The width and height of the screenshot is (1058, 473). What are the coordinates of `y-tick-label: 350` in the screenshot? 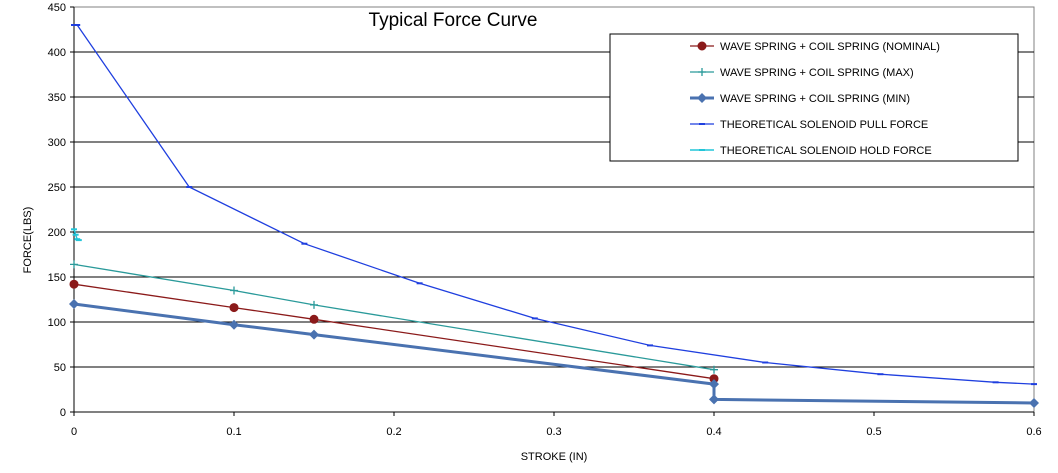 It's located at (57, 98).